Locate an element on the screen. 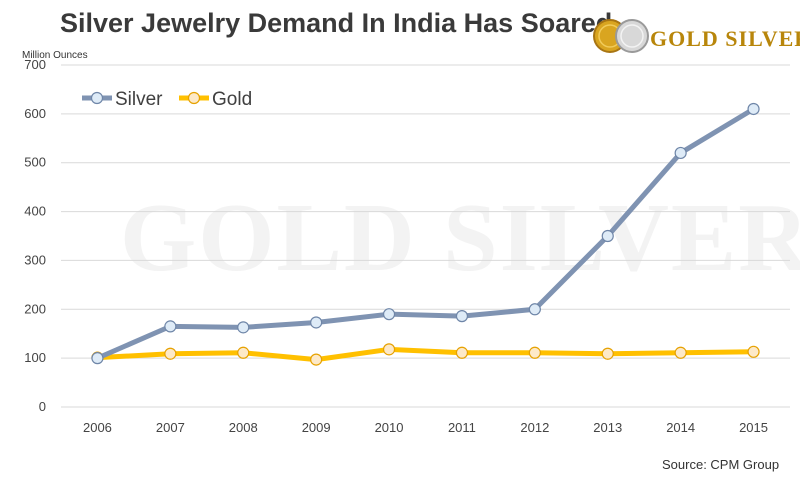  legend-marker-gold is located at coordinates (194, 98).